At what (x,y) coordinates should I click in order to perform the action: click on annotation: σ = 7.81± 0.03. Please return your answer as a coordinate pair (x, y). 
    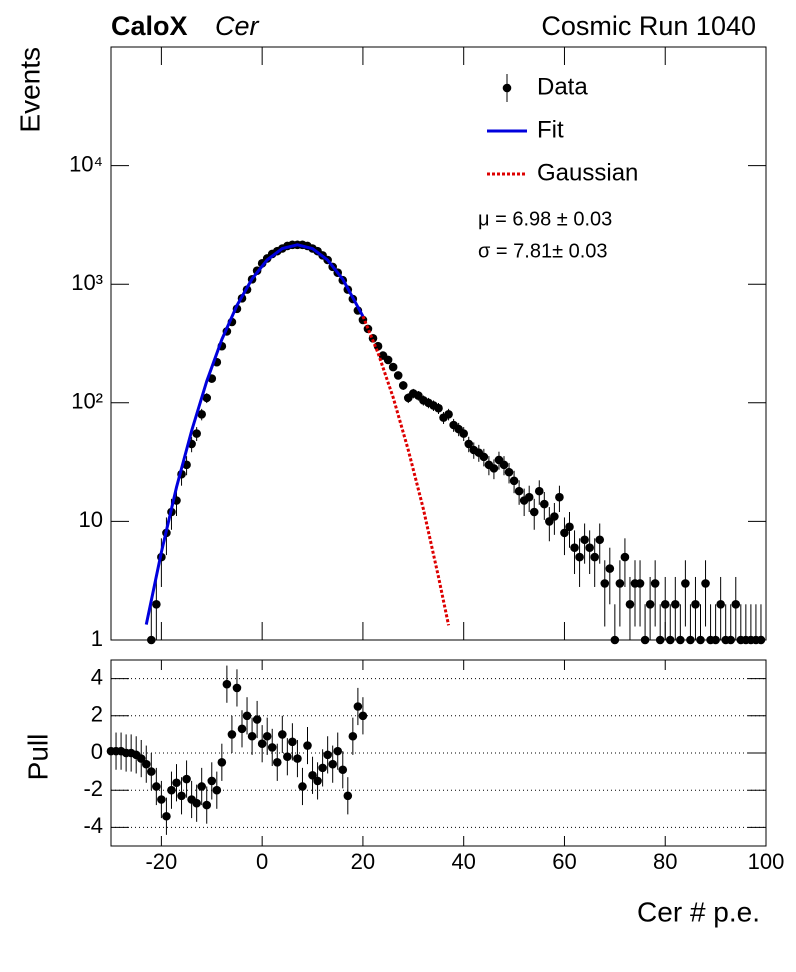
    Looking at the image, I should click on (543, 251).